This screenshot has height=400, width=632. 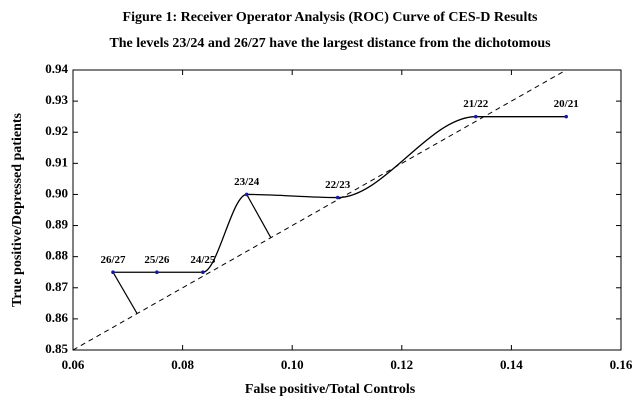 I want to click on point-label: 22/23, so click(x=338, y=185).